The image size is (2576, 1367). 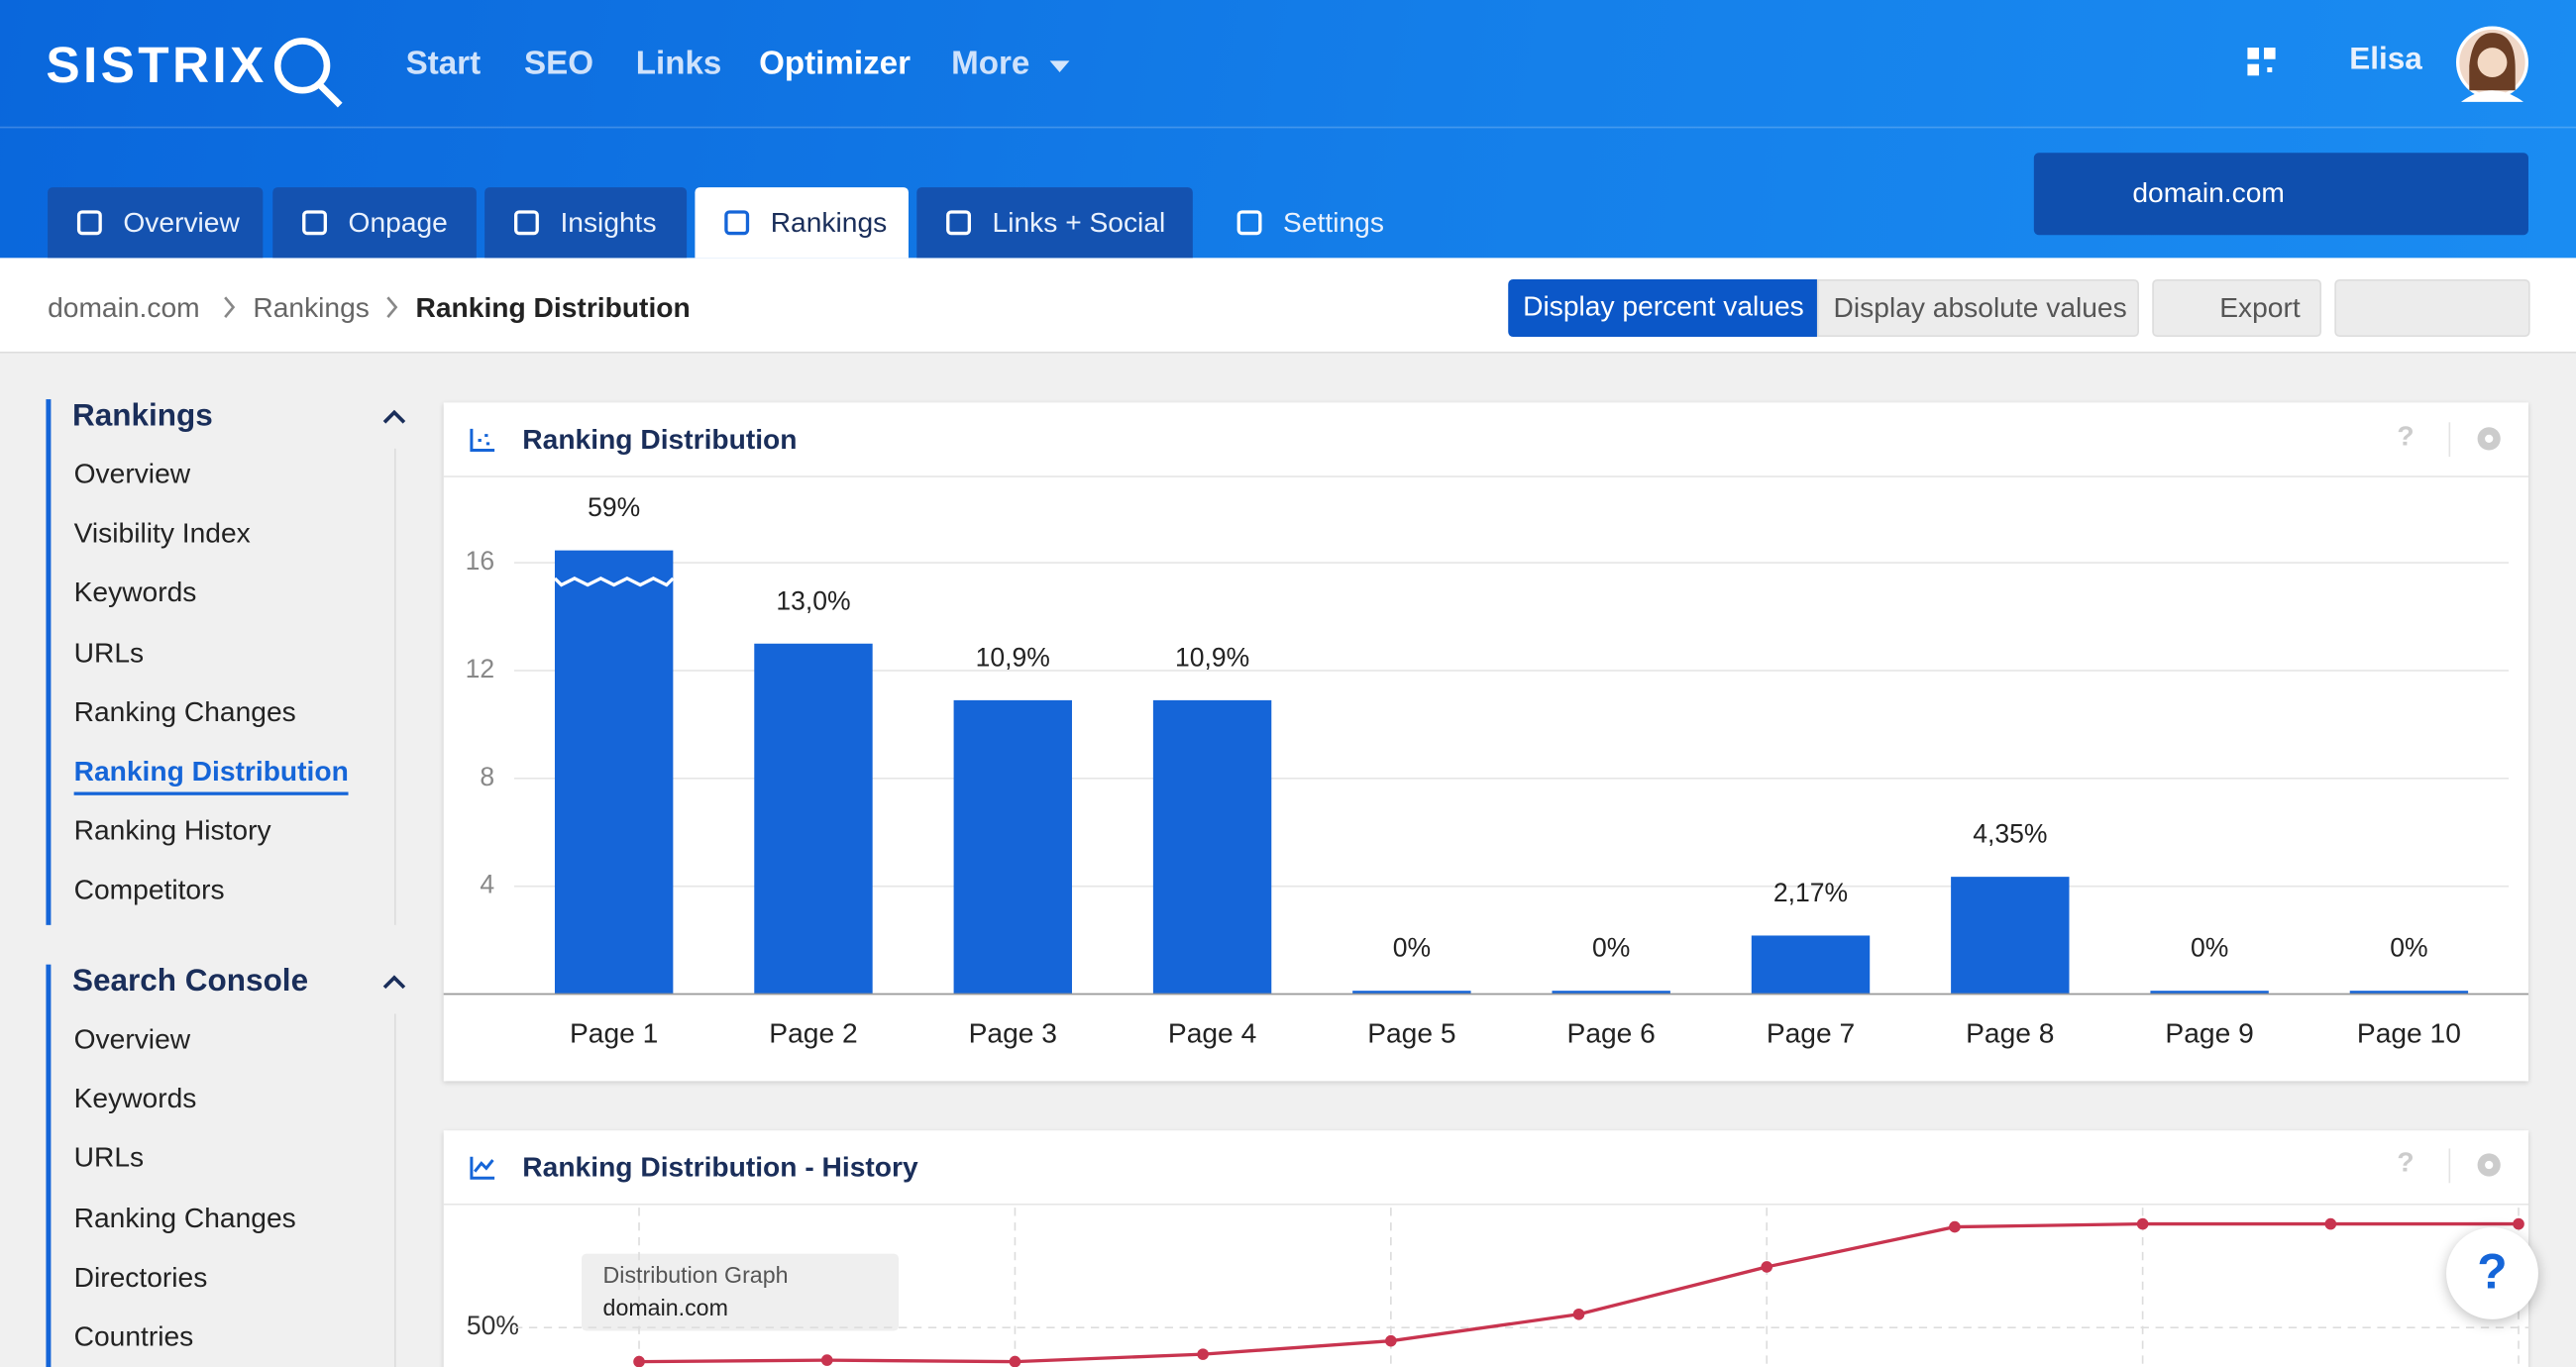 What do you see at coordinates (308, 73) in the screenshot?
I see `logo-magnifier` at bounding box center [308, 73].